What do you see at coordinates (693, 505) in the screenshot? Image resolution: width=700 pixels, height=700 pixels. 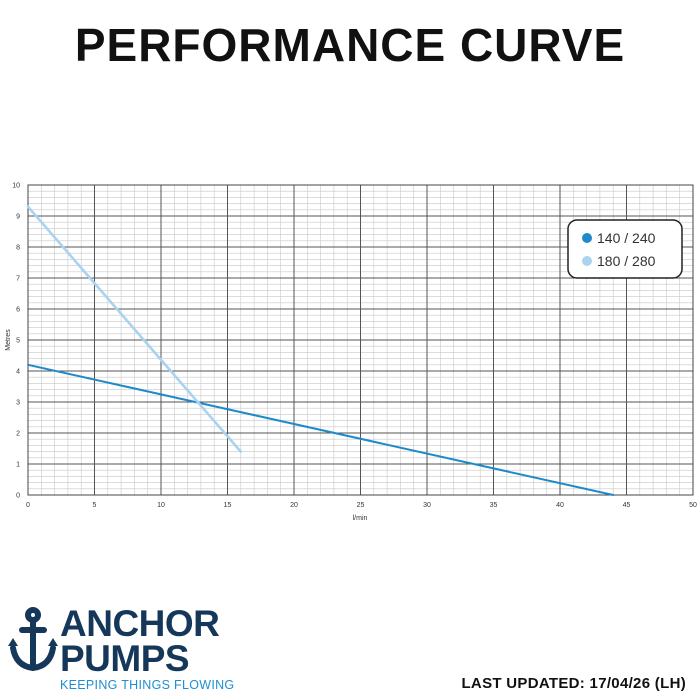 I see `x-tick-label: 50` at bounding box center [693, 505].